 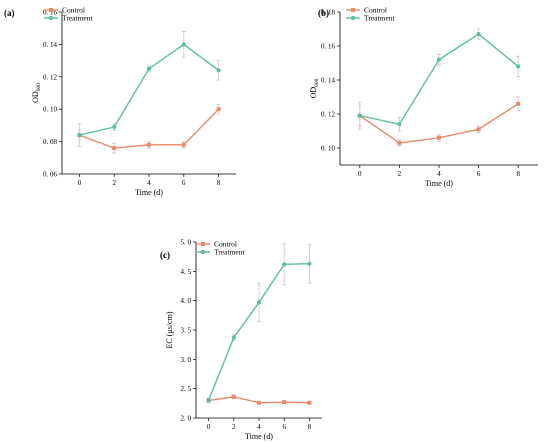 I want to click on y-tick-label: 5. 0, so click(x=186, y=243).